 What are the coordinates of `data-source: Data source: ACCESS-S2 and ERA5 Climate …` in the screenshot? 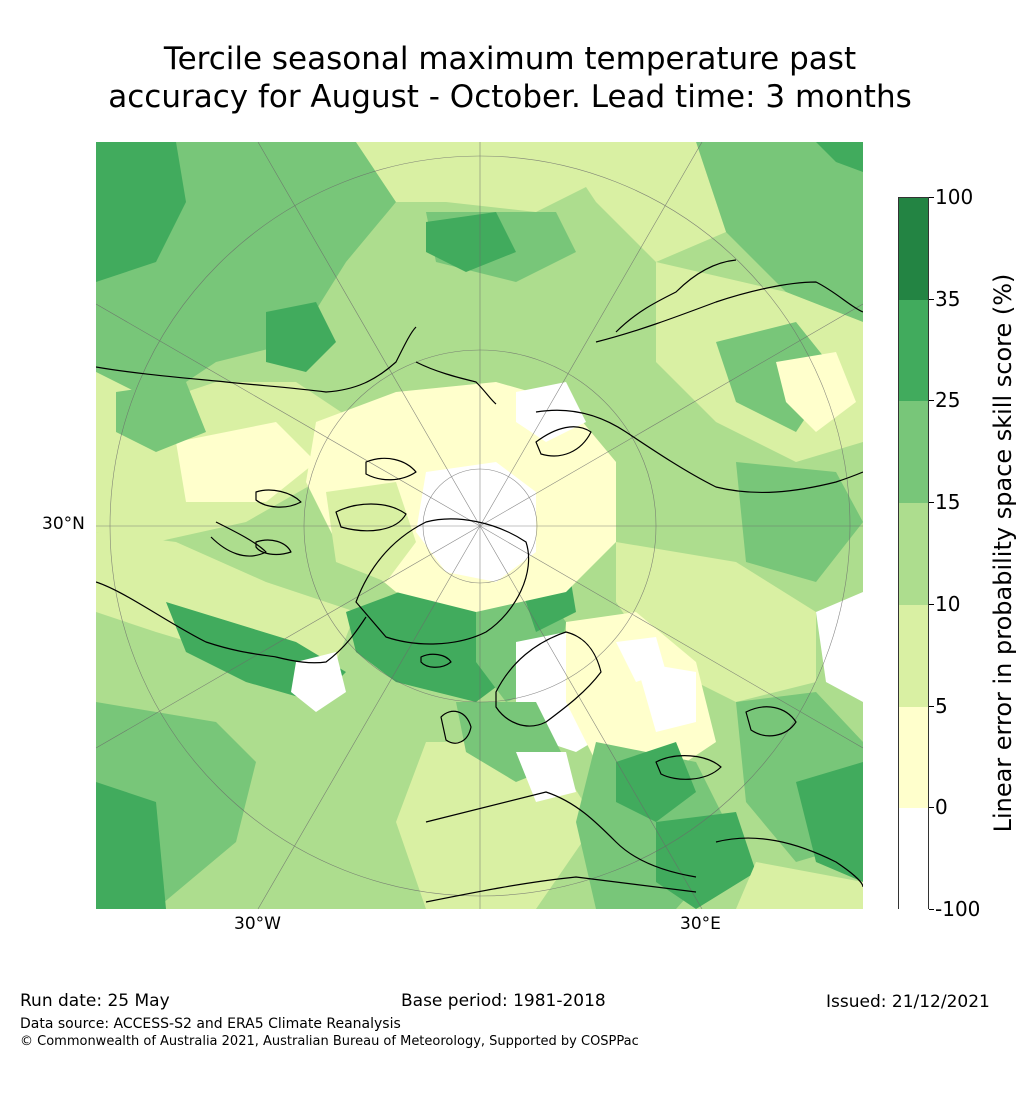 It's located at (210, 1024).